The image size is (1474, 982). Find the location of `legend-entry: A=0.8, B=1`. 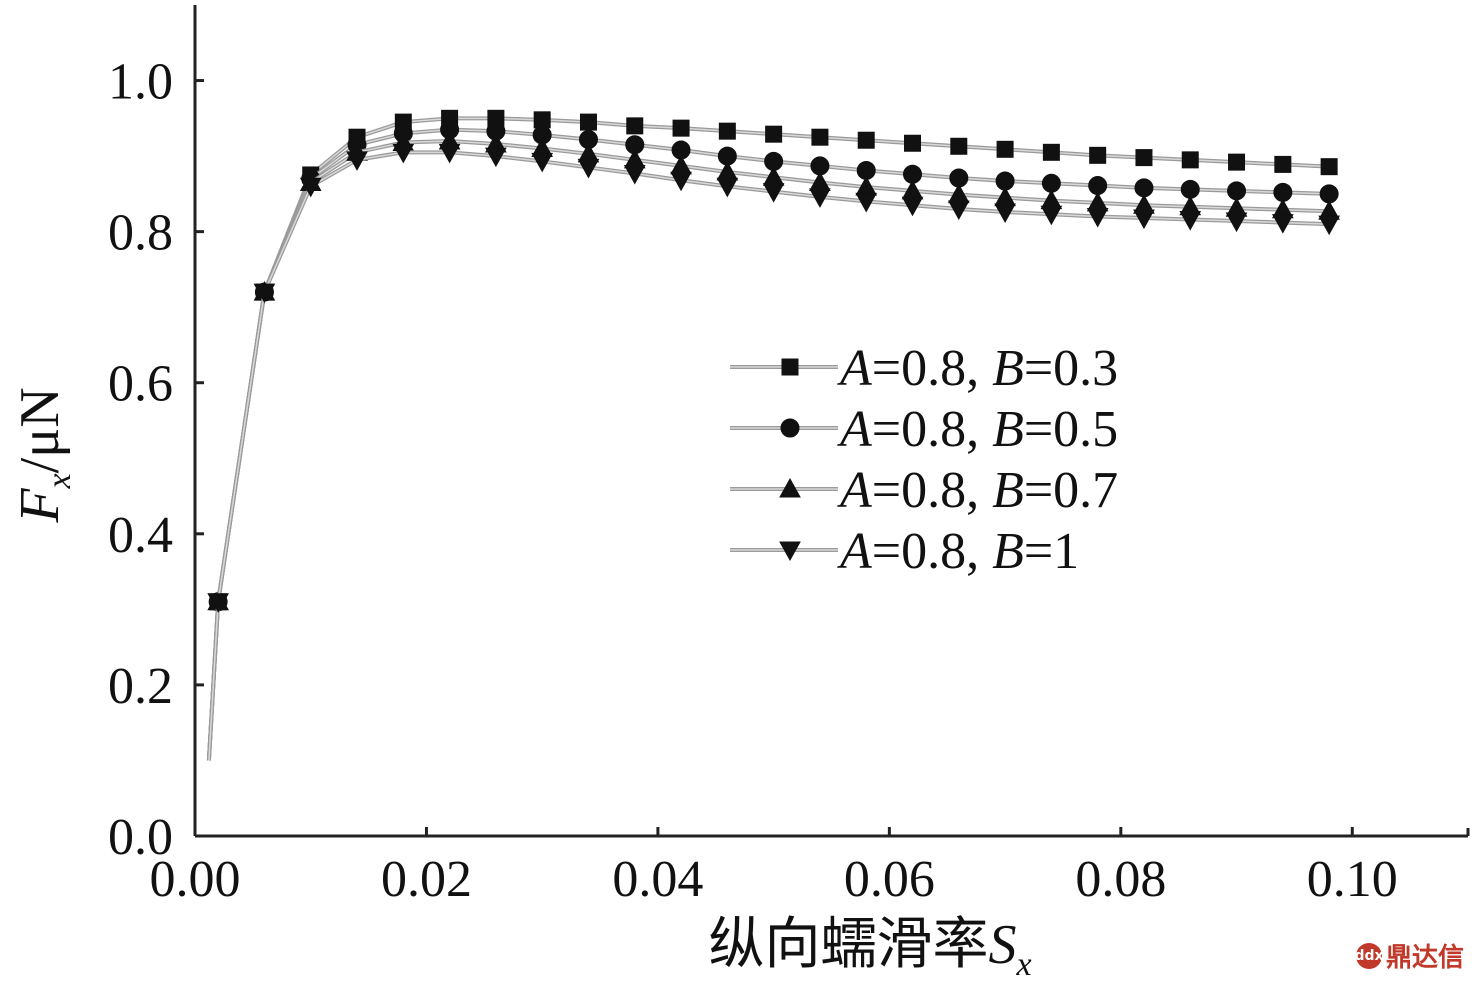

legend-entry: A=0.8, B=1 is located at coordinates (904, 551).